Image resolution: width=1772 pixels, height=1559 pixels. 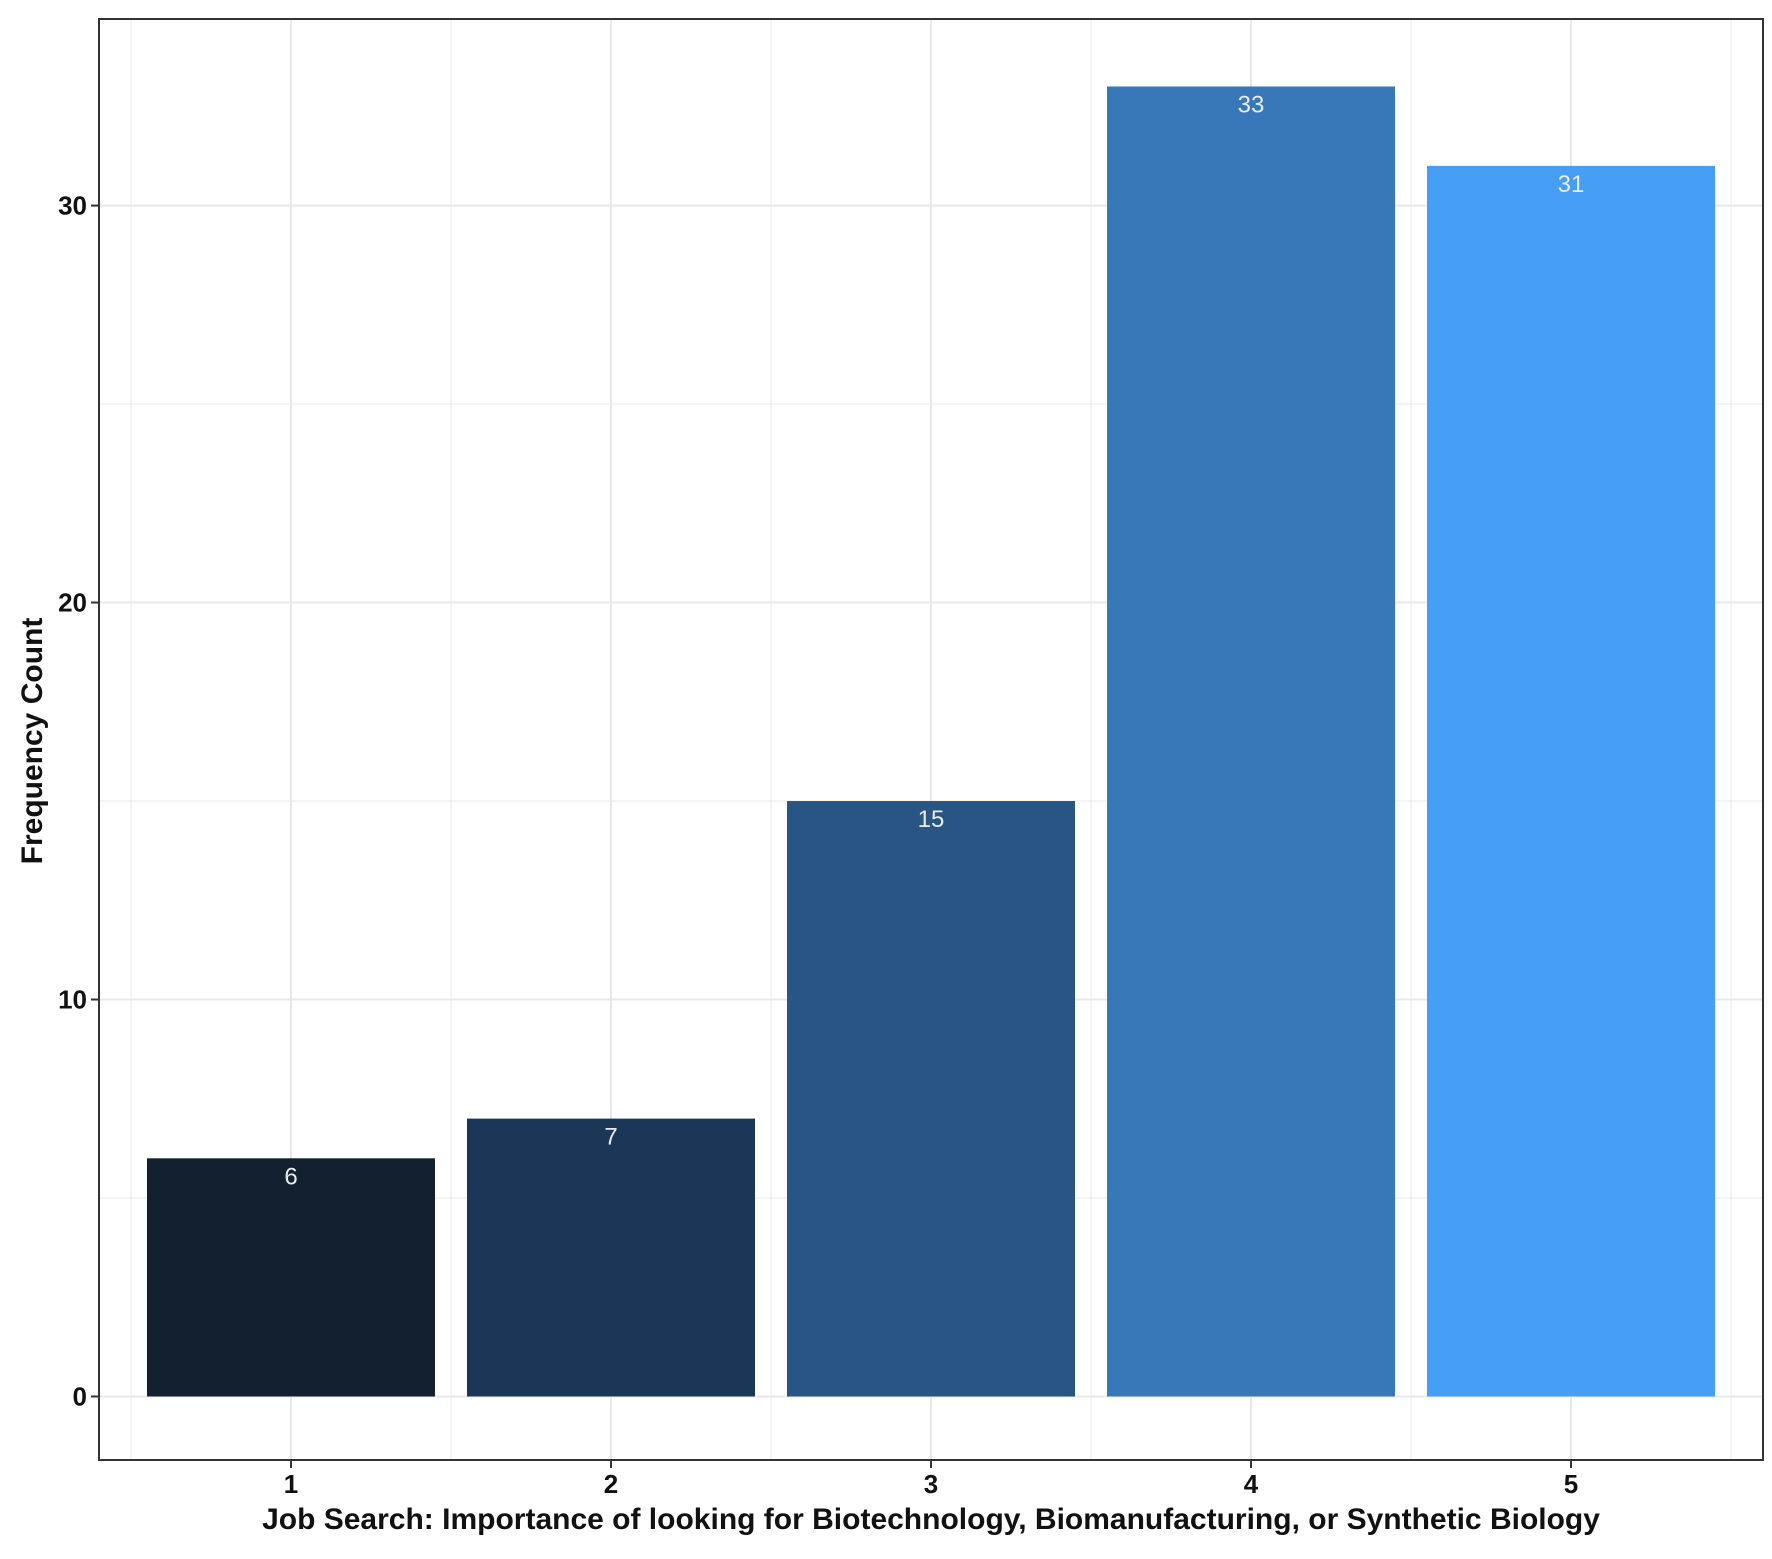 What do you see at coordinates (78, 801) in the screenshot?
I see `y-axis: 0 10 20 30` at bounding box center [78, 801].